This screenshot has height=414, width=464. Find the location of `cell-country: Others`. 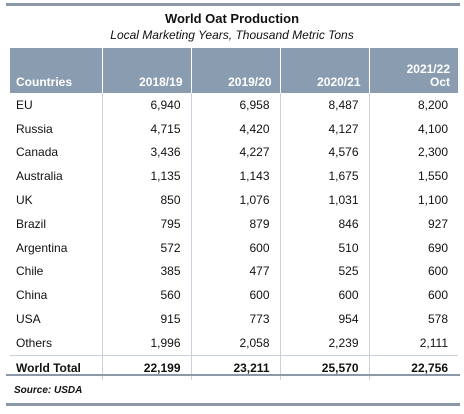

cell-country: Others is located at coordinates (34, 342).